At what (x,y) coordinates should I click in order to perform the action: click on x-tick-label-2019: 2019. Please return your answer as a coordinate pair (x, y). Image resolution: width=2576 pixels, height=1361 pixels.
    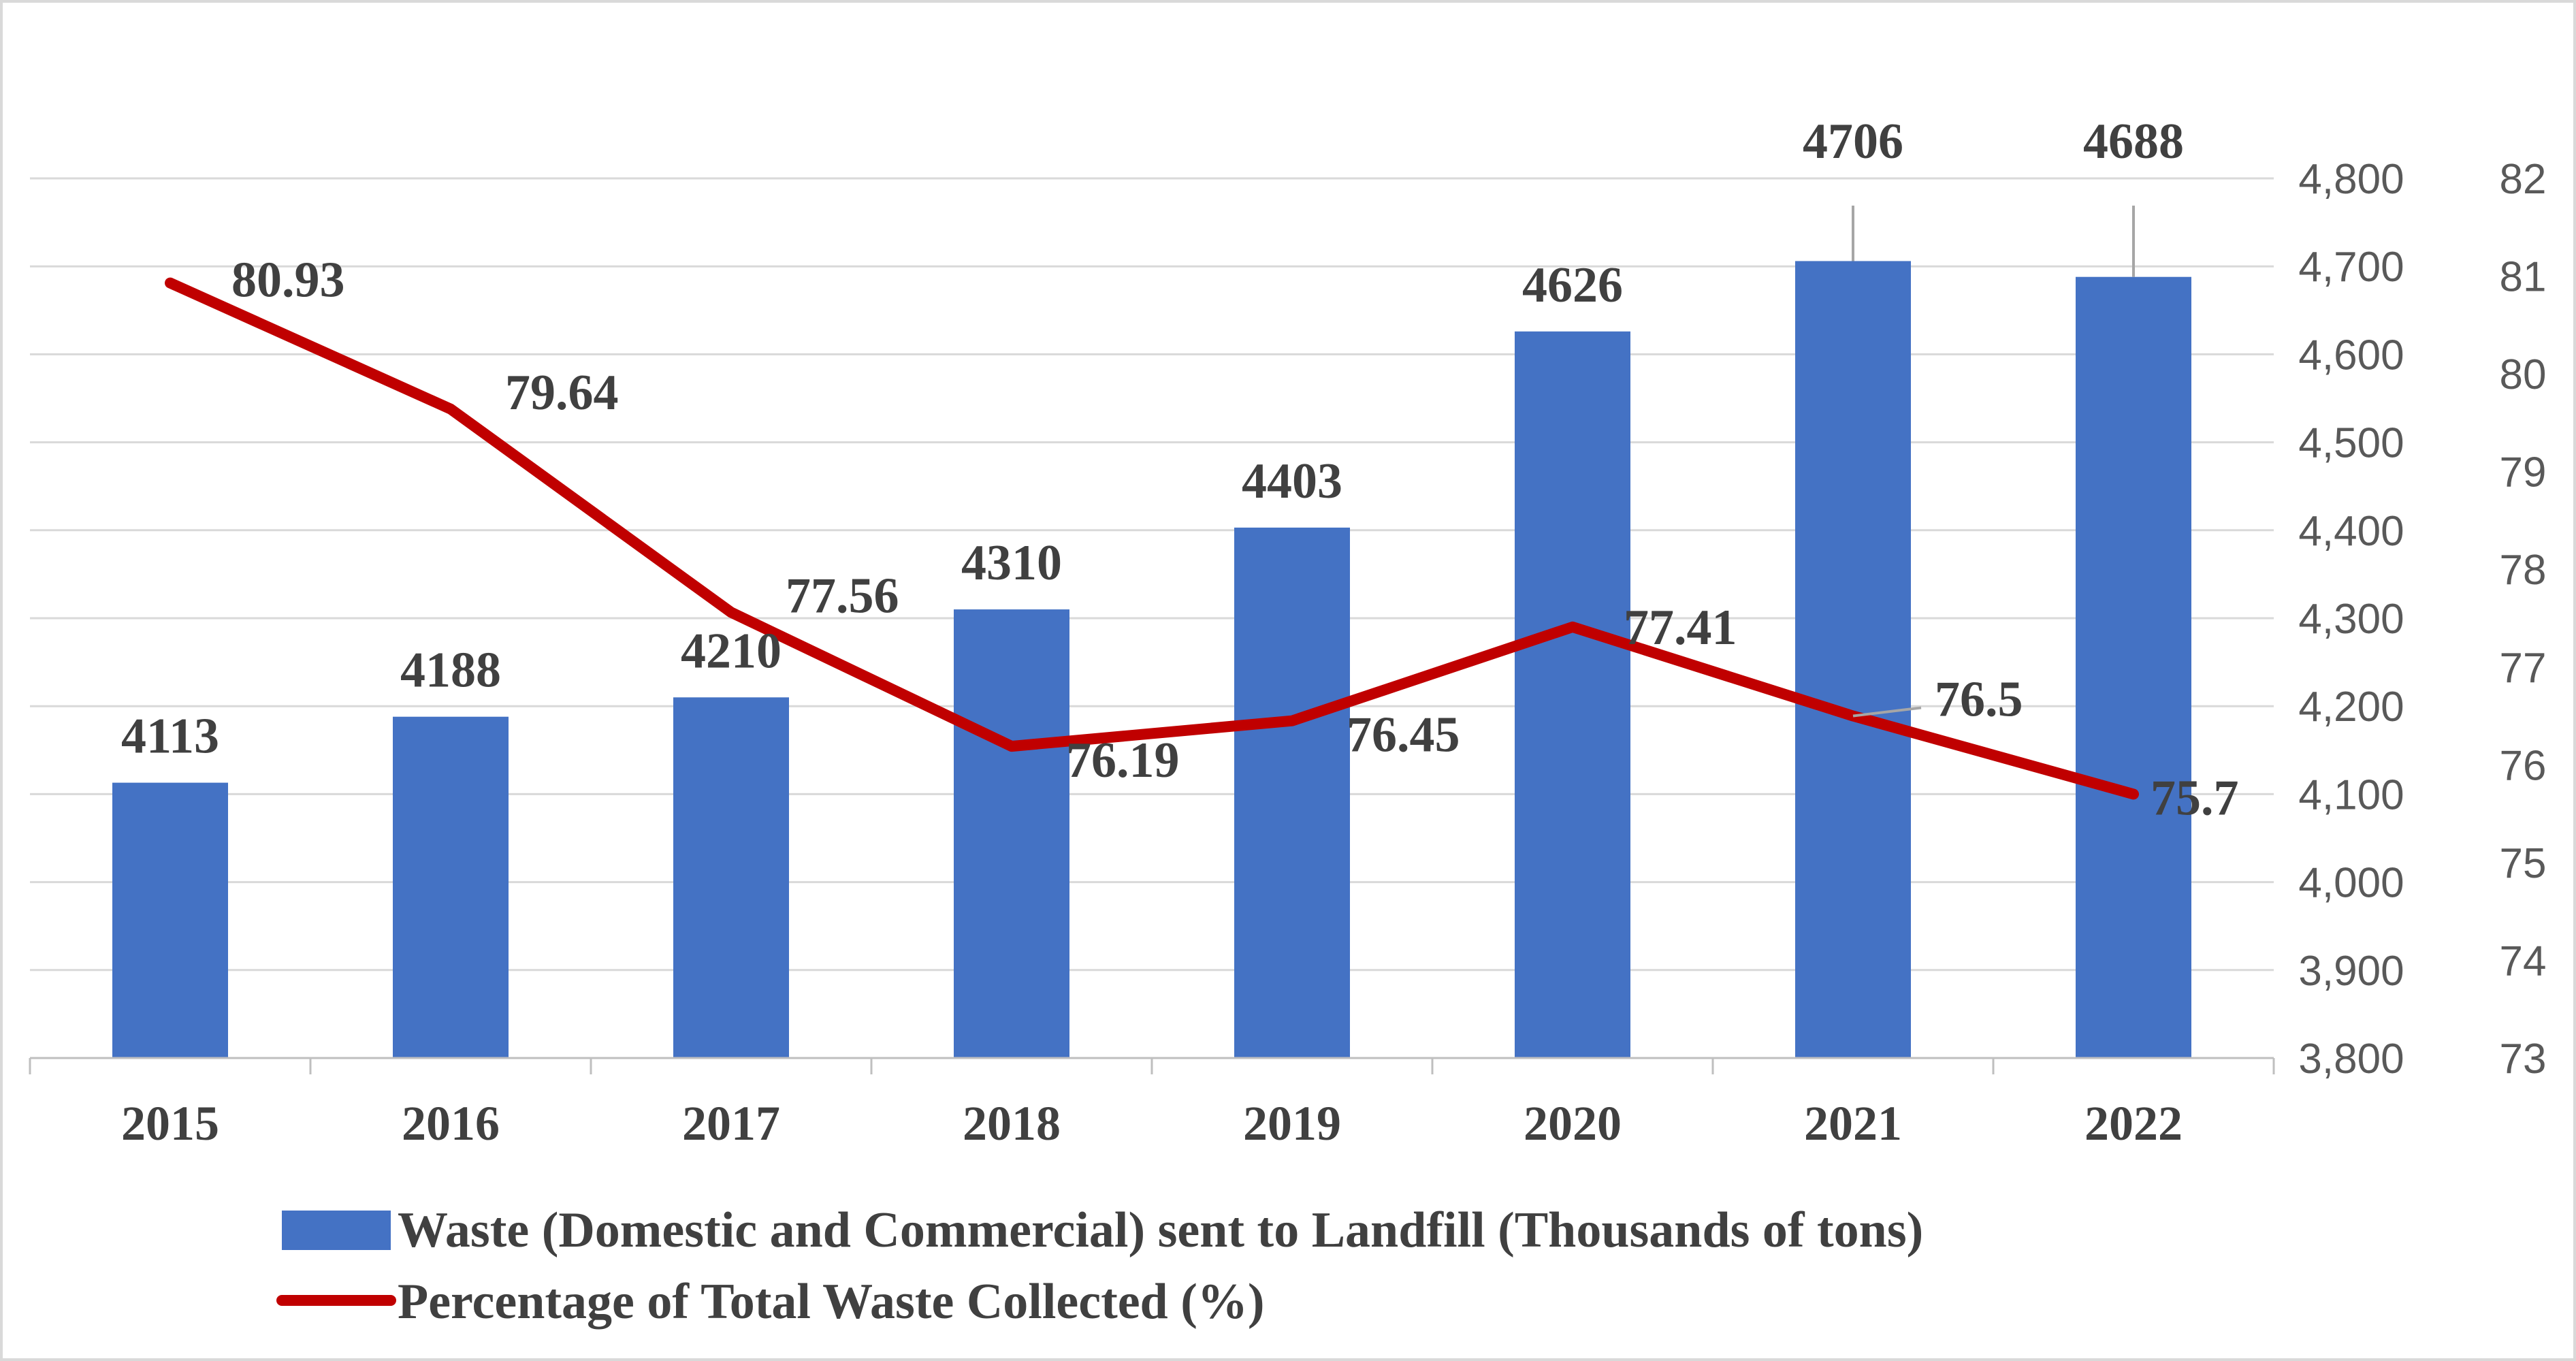
    Looking at the image, I should click on (1292, 1123).